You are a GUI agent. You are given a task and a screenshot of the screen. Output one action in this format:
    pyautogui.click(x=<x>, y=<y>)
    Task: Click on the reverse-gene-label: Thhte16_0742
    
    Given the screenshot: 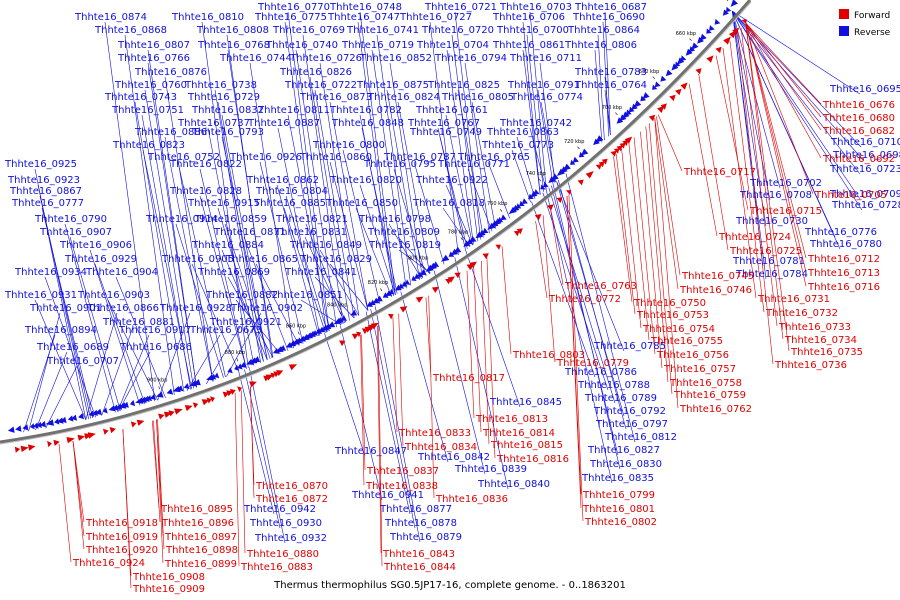 What is the action you would take?
    pyautogui.click(x=535, y=123)
    